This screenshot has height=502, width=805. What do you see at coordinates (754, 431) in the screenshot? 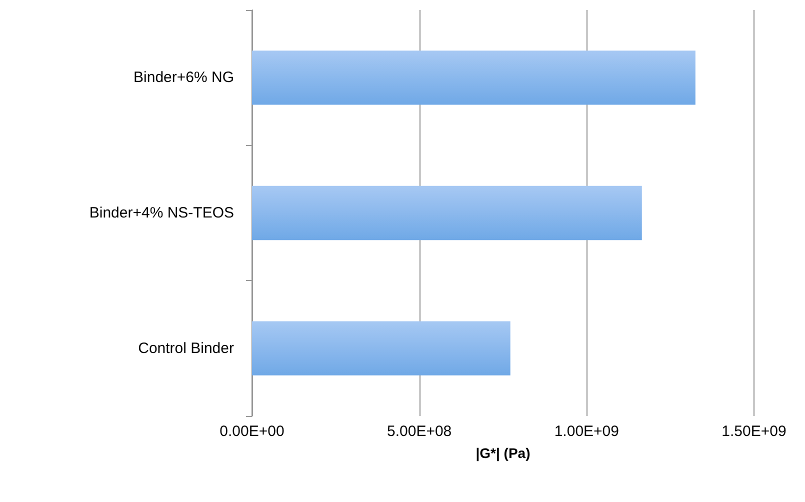
I see `x-tick-label: 1.50E+09` at bounding box center [754, 431].